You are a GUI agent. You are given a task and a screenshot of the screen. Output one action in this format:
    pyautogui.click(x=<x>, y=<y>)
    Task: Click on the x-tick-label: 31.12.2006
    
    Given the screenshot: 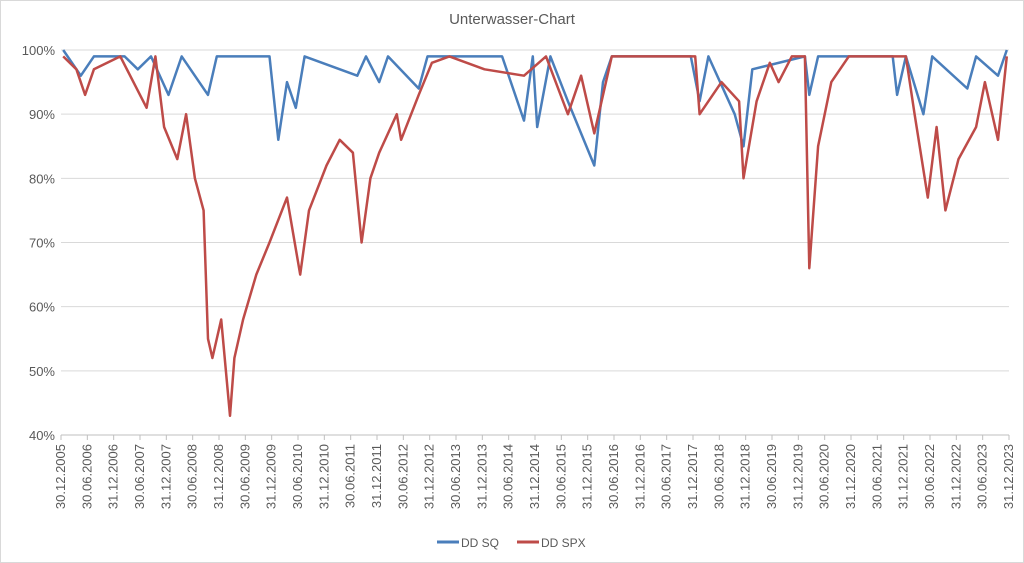 What is the action you would take?
    pyautogui.click(x=113, y=476)
    